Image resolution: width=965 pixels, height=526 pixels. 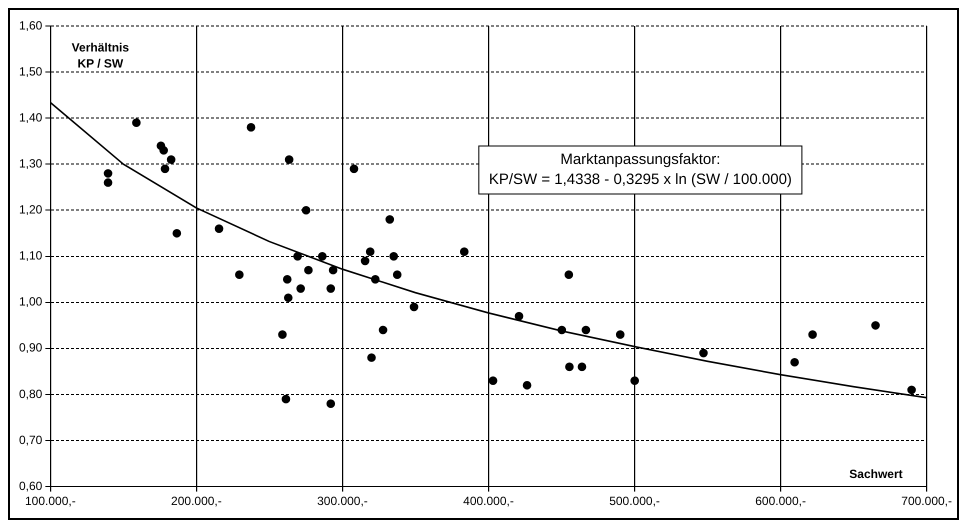 I want to click on y-axis-title: Verhältnis KP / SW, so click(x=101, y=55).